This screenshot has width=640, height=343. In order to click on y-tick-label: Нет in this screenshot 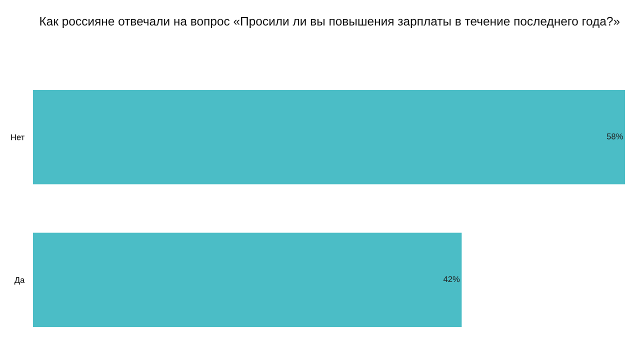, I will do `click(18, 137)`.